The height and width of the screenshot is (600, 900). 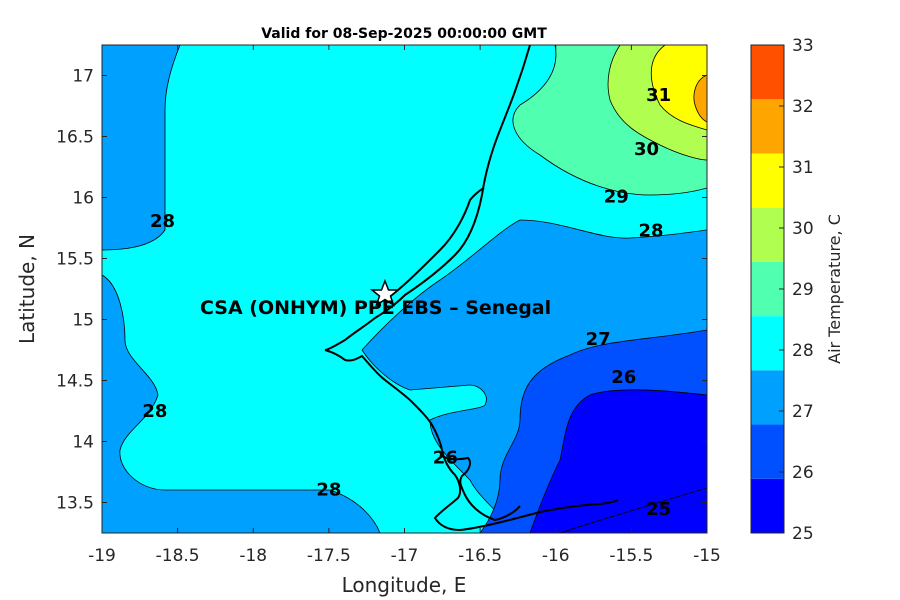 What do you see at coordinates (83, 199) in the screenshot?
I see `y-tick-label: 16` at bounding box center [83, 199].